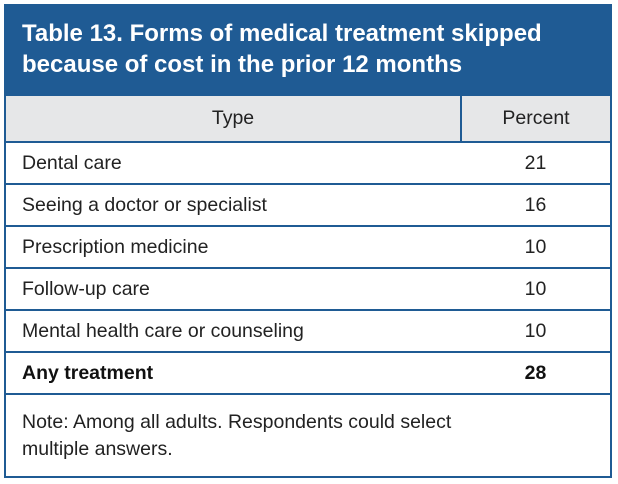 This screenshot has width=618, height=484. What do you see at coordinates (233, 163) in the screenshot?
I see `row-type: Dental care` at bounding box center [233, 163].